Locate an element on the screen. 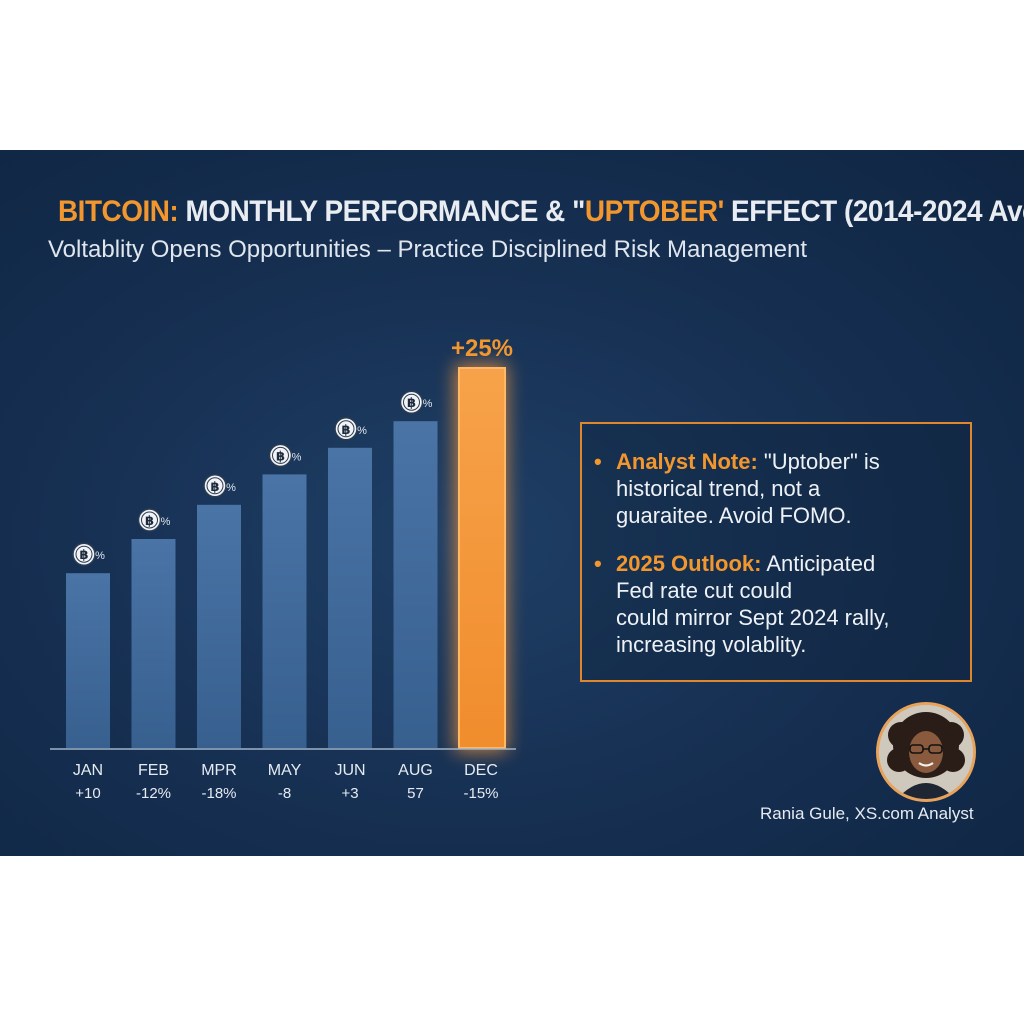 The image size is (1024, 1024). analyst-note-label: Analyst Note: is located at coordinates (687, 461).